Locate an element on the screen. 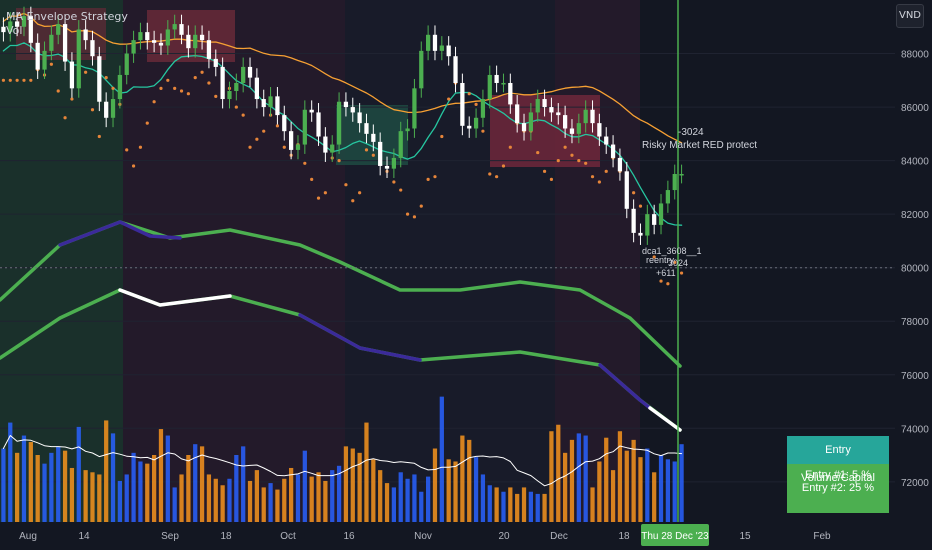 This screenshot has width=932, height=550. x-tick-label-highlighted: Thu 28 Dec '23 is located at coordinates (675, 536).